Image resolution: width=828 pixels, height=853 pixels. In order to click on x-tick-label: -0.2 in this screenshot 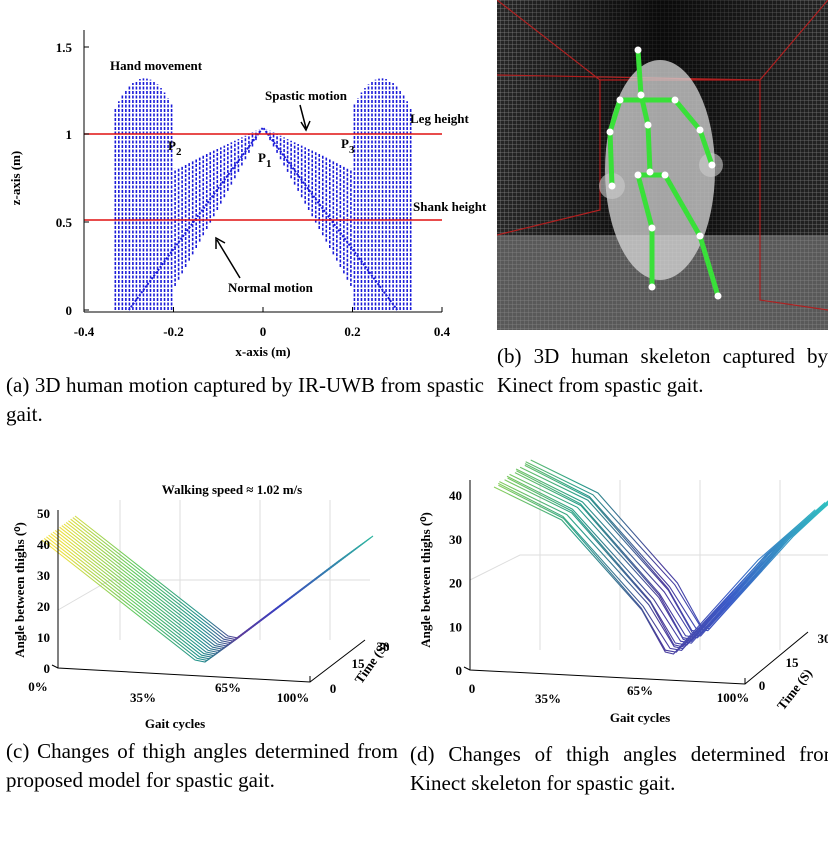, I will do `click(173, 331)`.